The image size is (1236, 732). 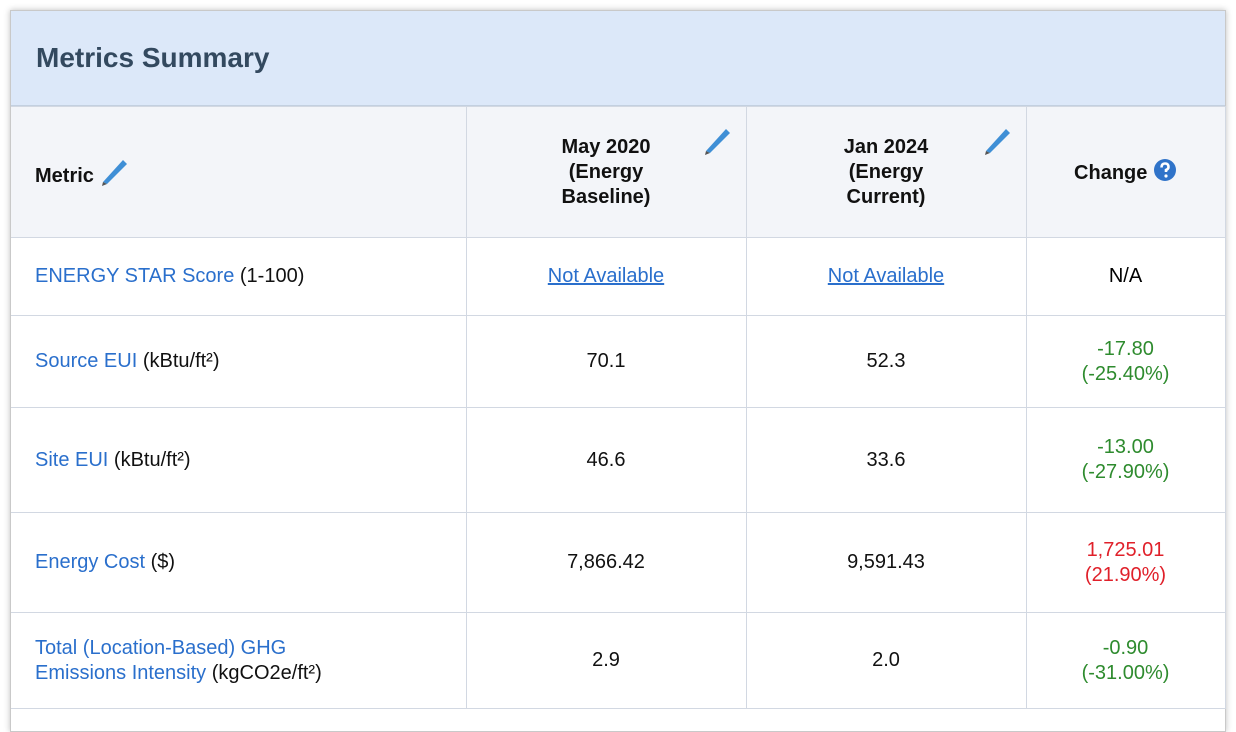 What do you see at coordinates (64, 175) in the screenshot?
I see `header-text: Metric` at bounding box center [64, 175].